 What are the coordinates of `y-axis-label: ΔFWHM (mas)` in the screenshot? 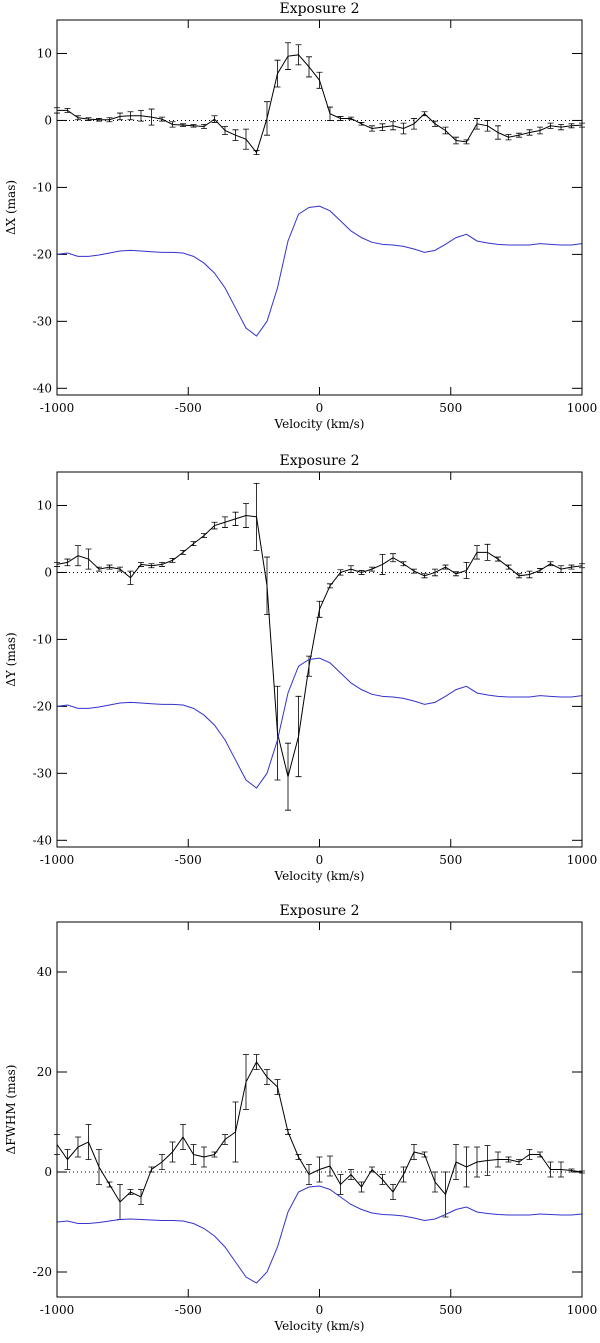 It's located at (11, 1110).